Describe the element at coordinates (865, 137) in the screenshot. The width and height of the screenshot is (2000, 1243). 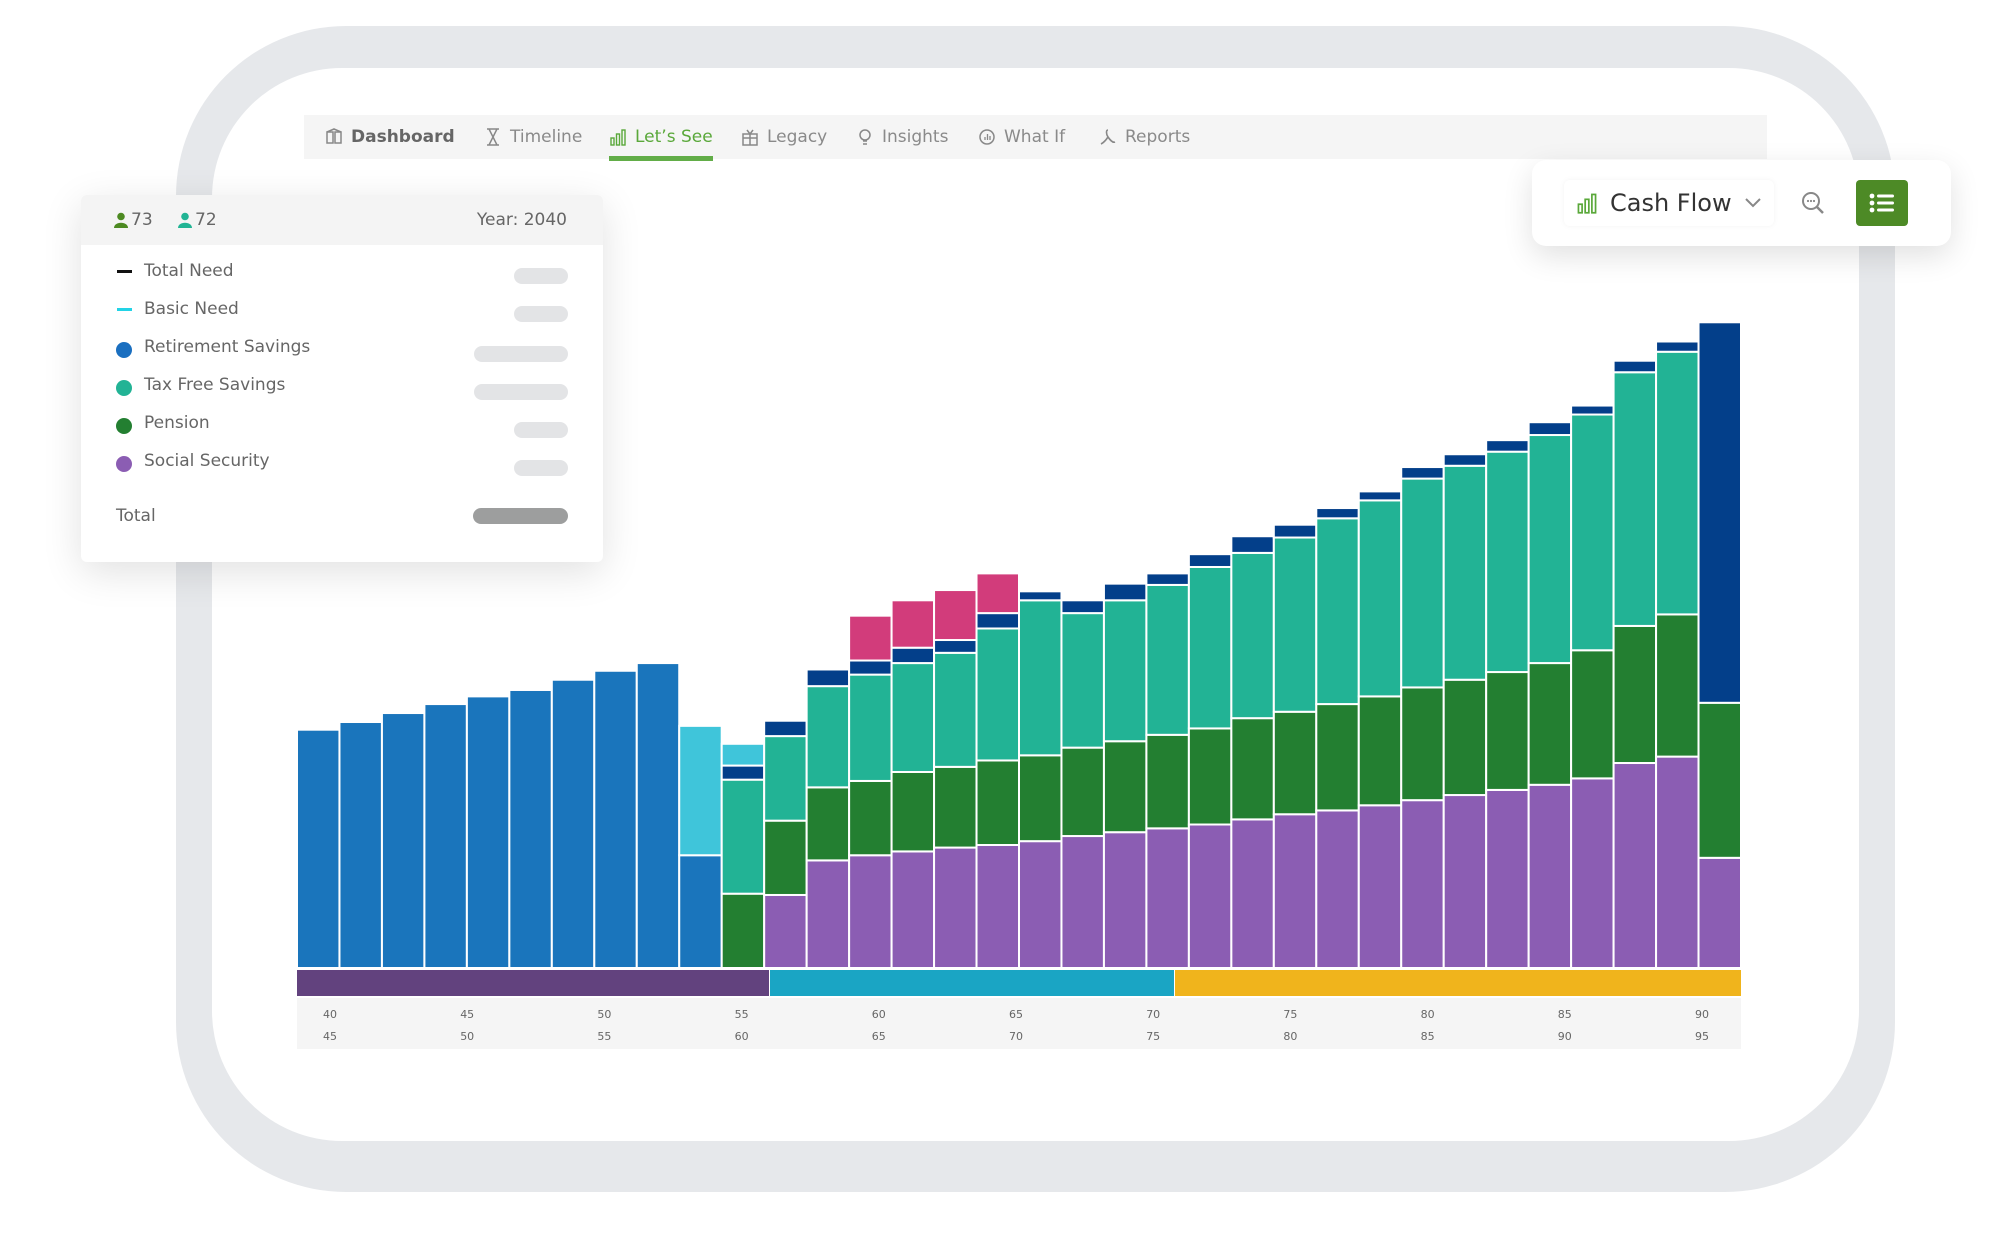
I see `lightbulb-icon` at that location.